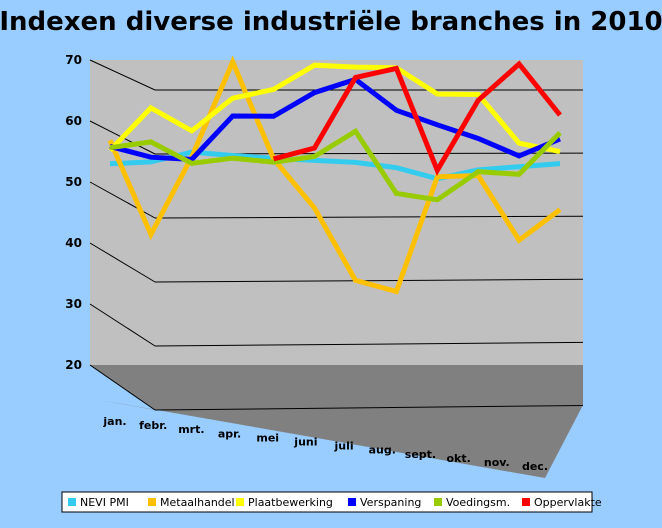 This screenshot has height=528, width=662. Describe the element at coordinates (104, 502) in the screenshot. I see `legend-label: NEVI PMI` at that location.